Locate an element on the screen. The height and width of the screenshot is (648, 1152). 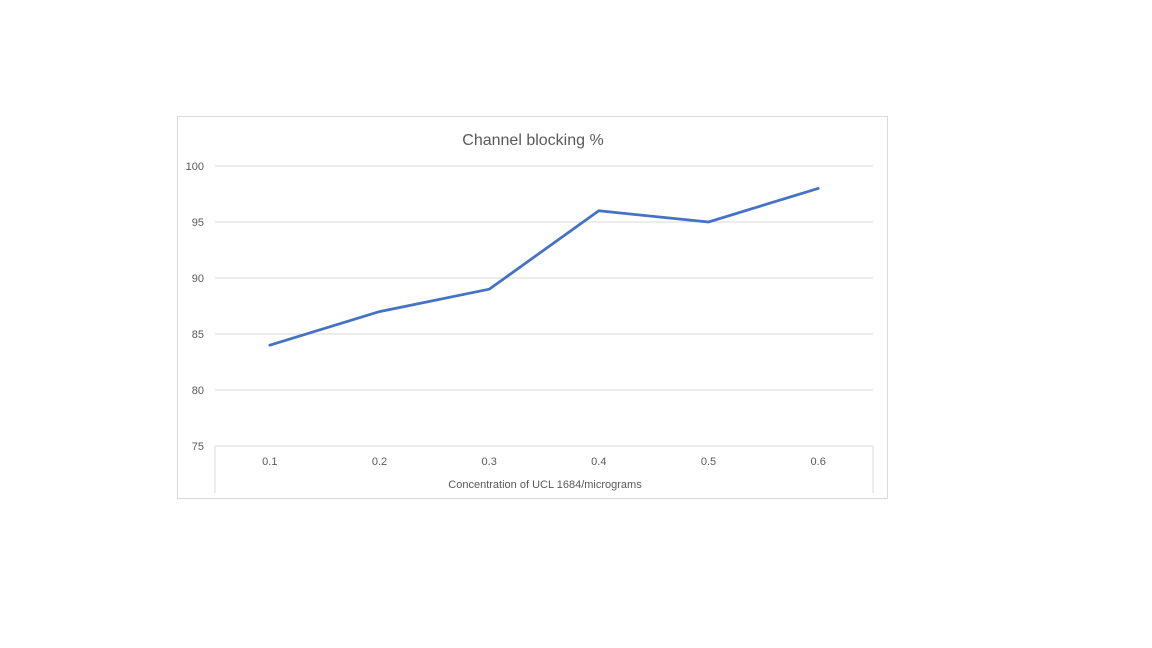
y-tick-label: 100 is located at coordinates (195, 167).